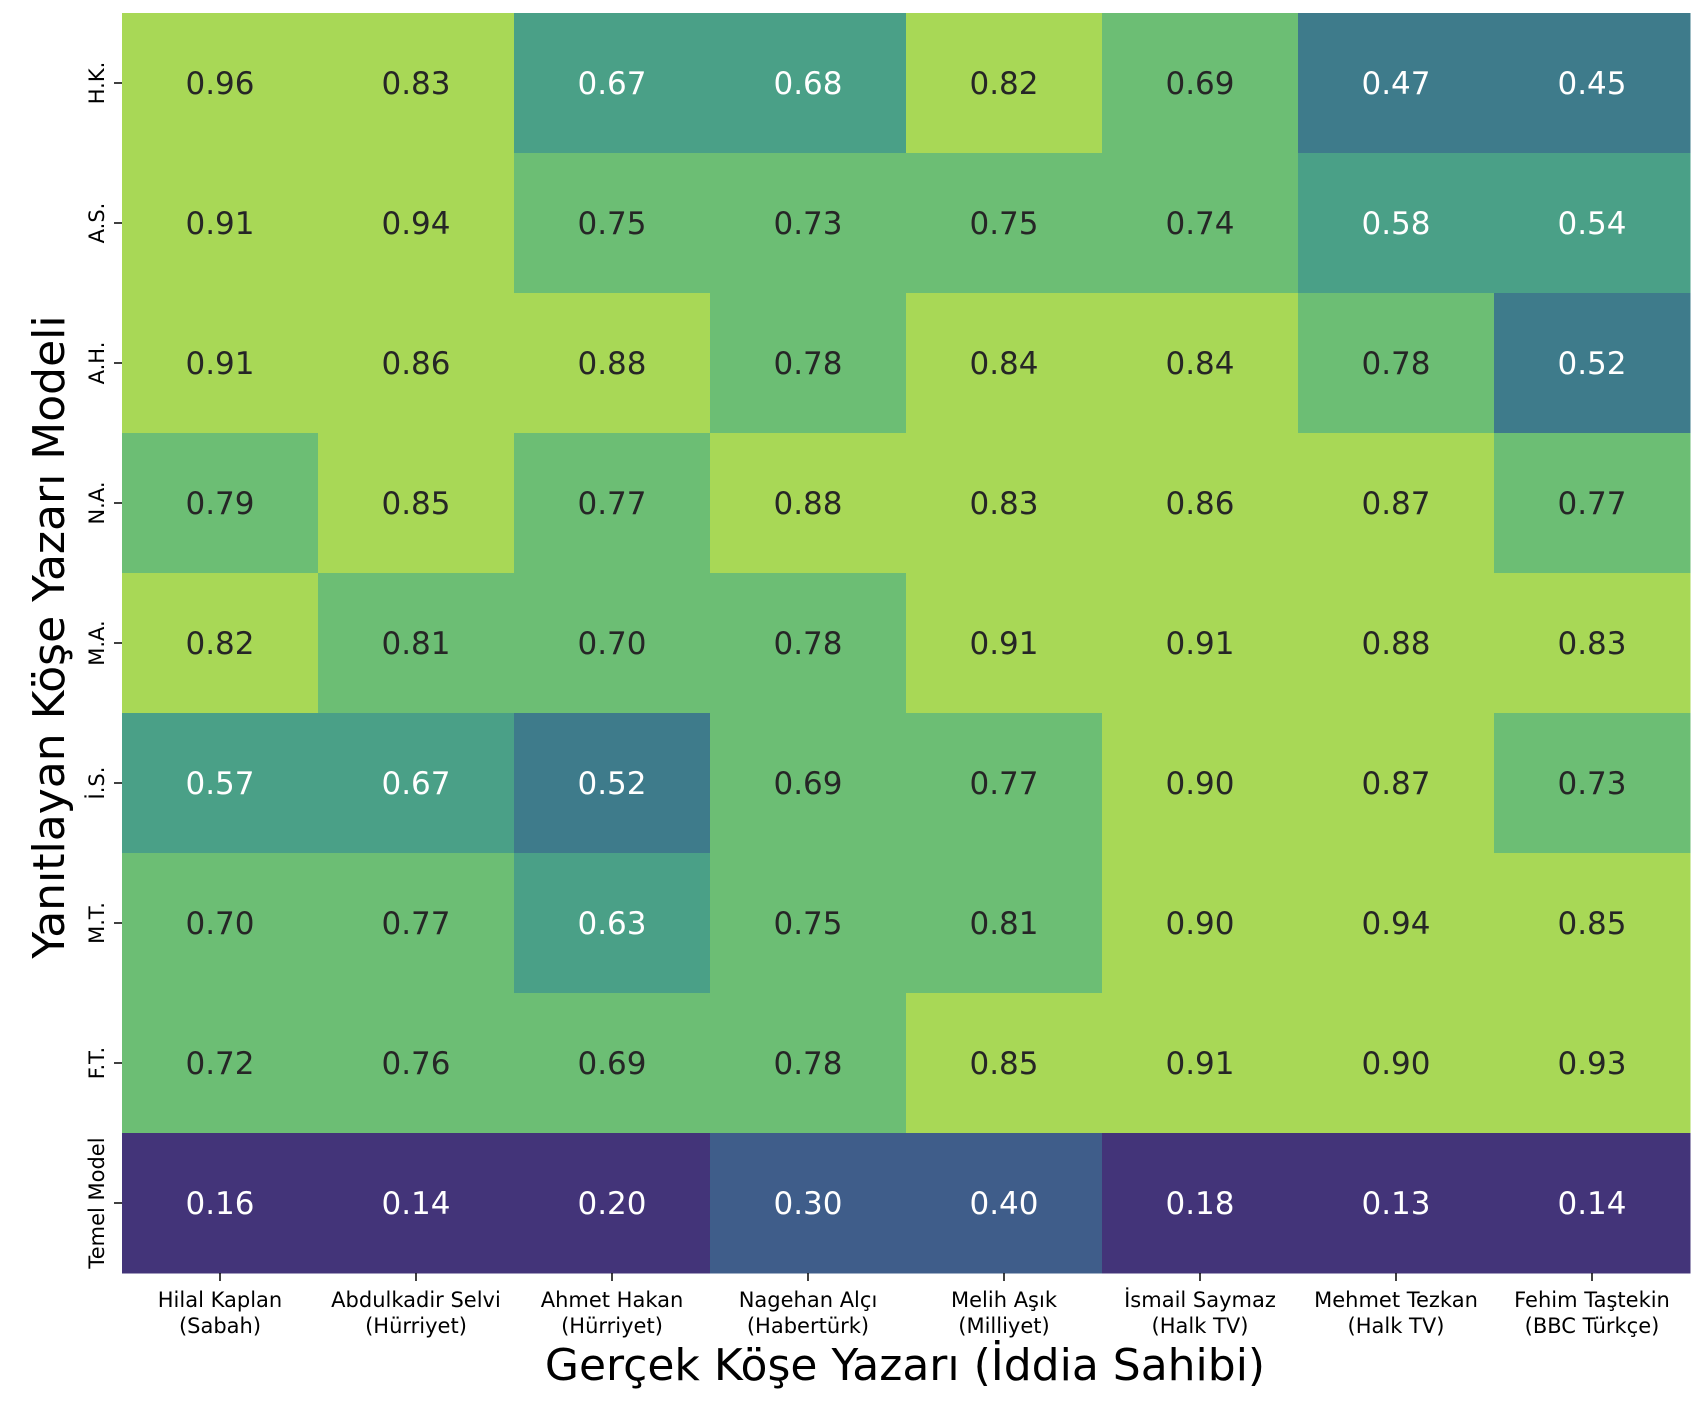 Image resolution: width=1700 pixels, height=1410 pixels. I want to click on cell-value-label: 0.73, so click(807, 224).